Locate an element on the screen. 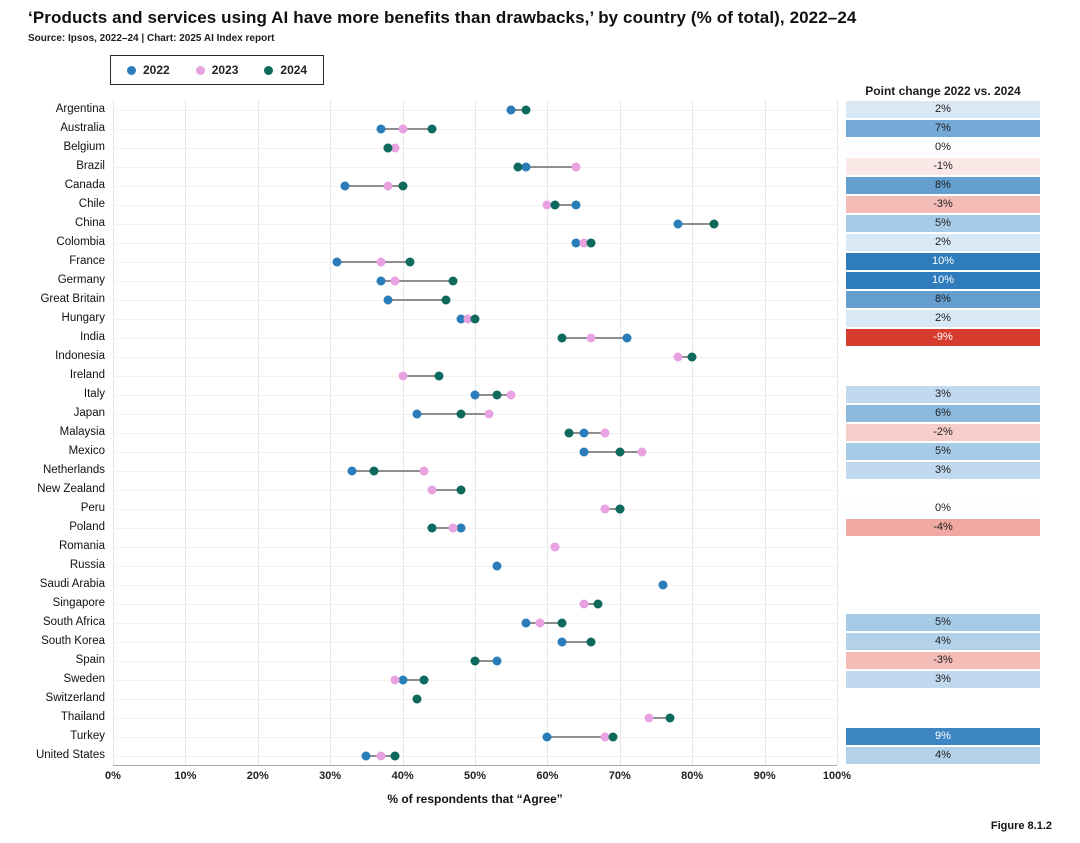  country-label: Brazil is located at coordinates (90, 166).